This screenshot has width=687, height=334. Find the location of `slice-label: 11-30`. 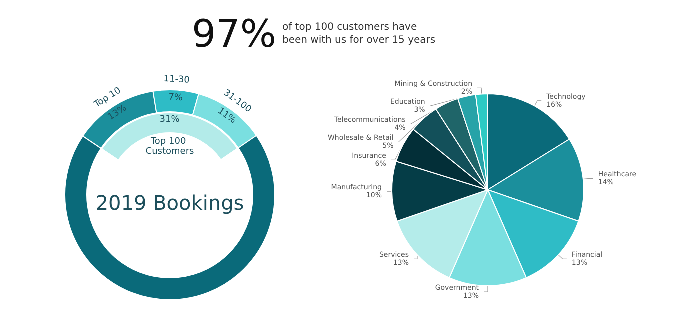

slice-label: 11-30 is located at coordinates (176, 80).